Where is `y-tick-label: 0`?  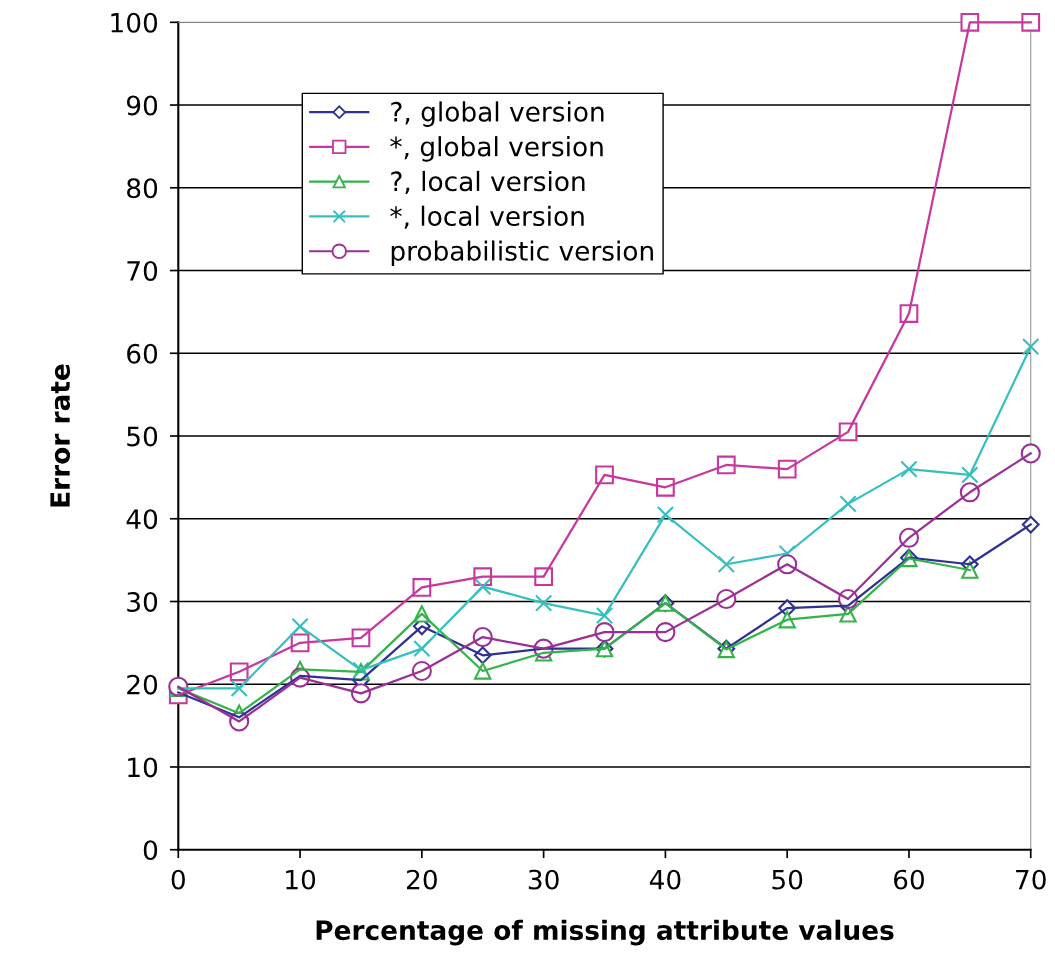
y-tick-label: 0 is located at coordinates (150, 850).